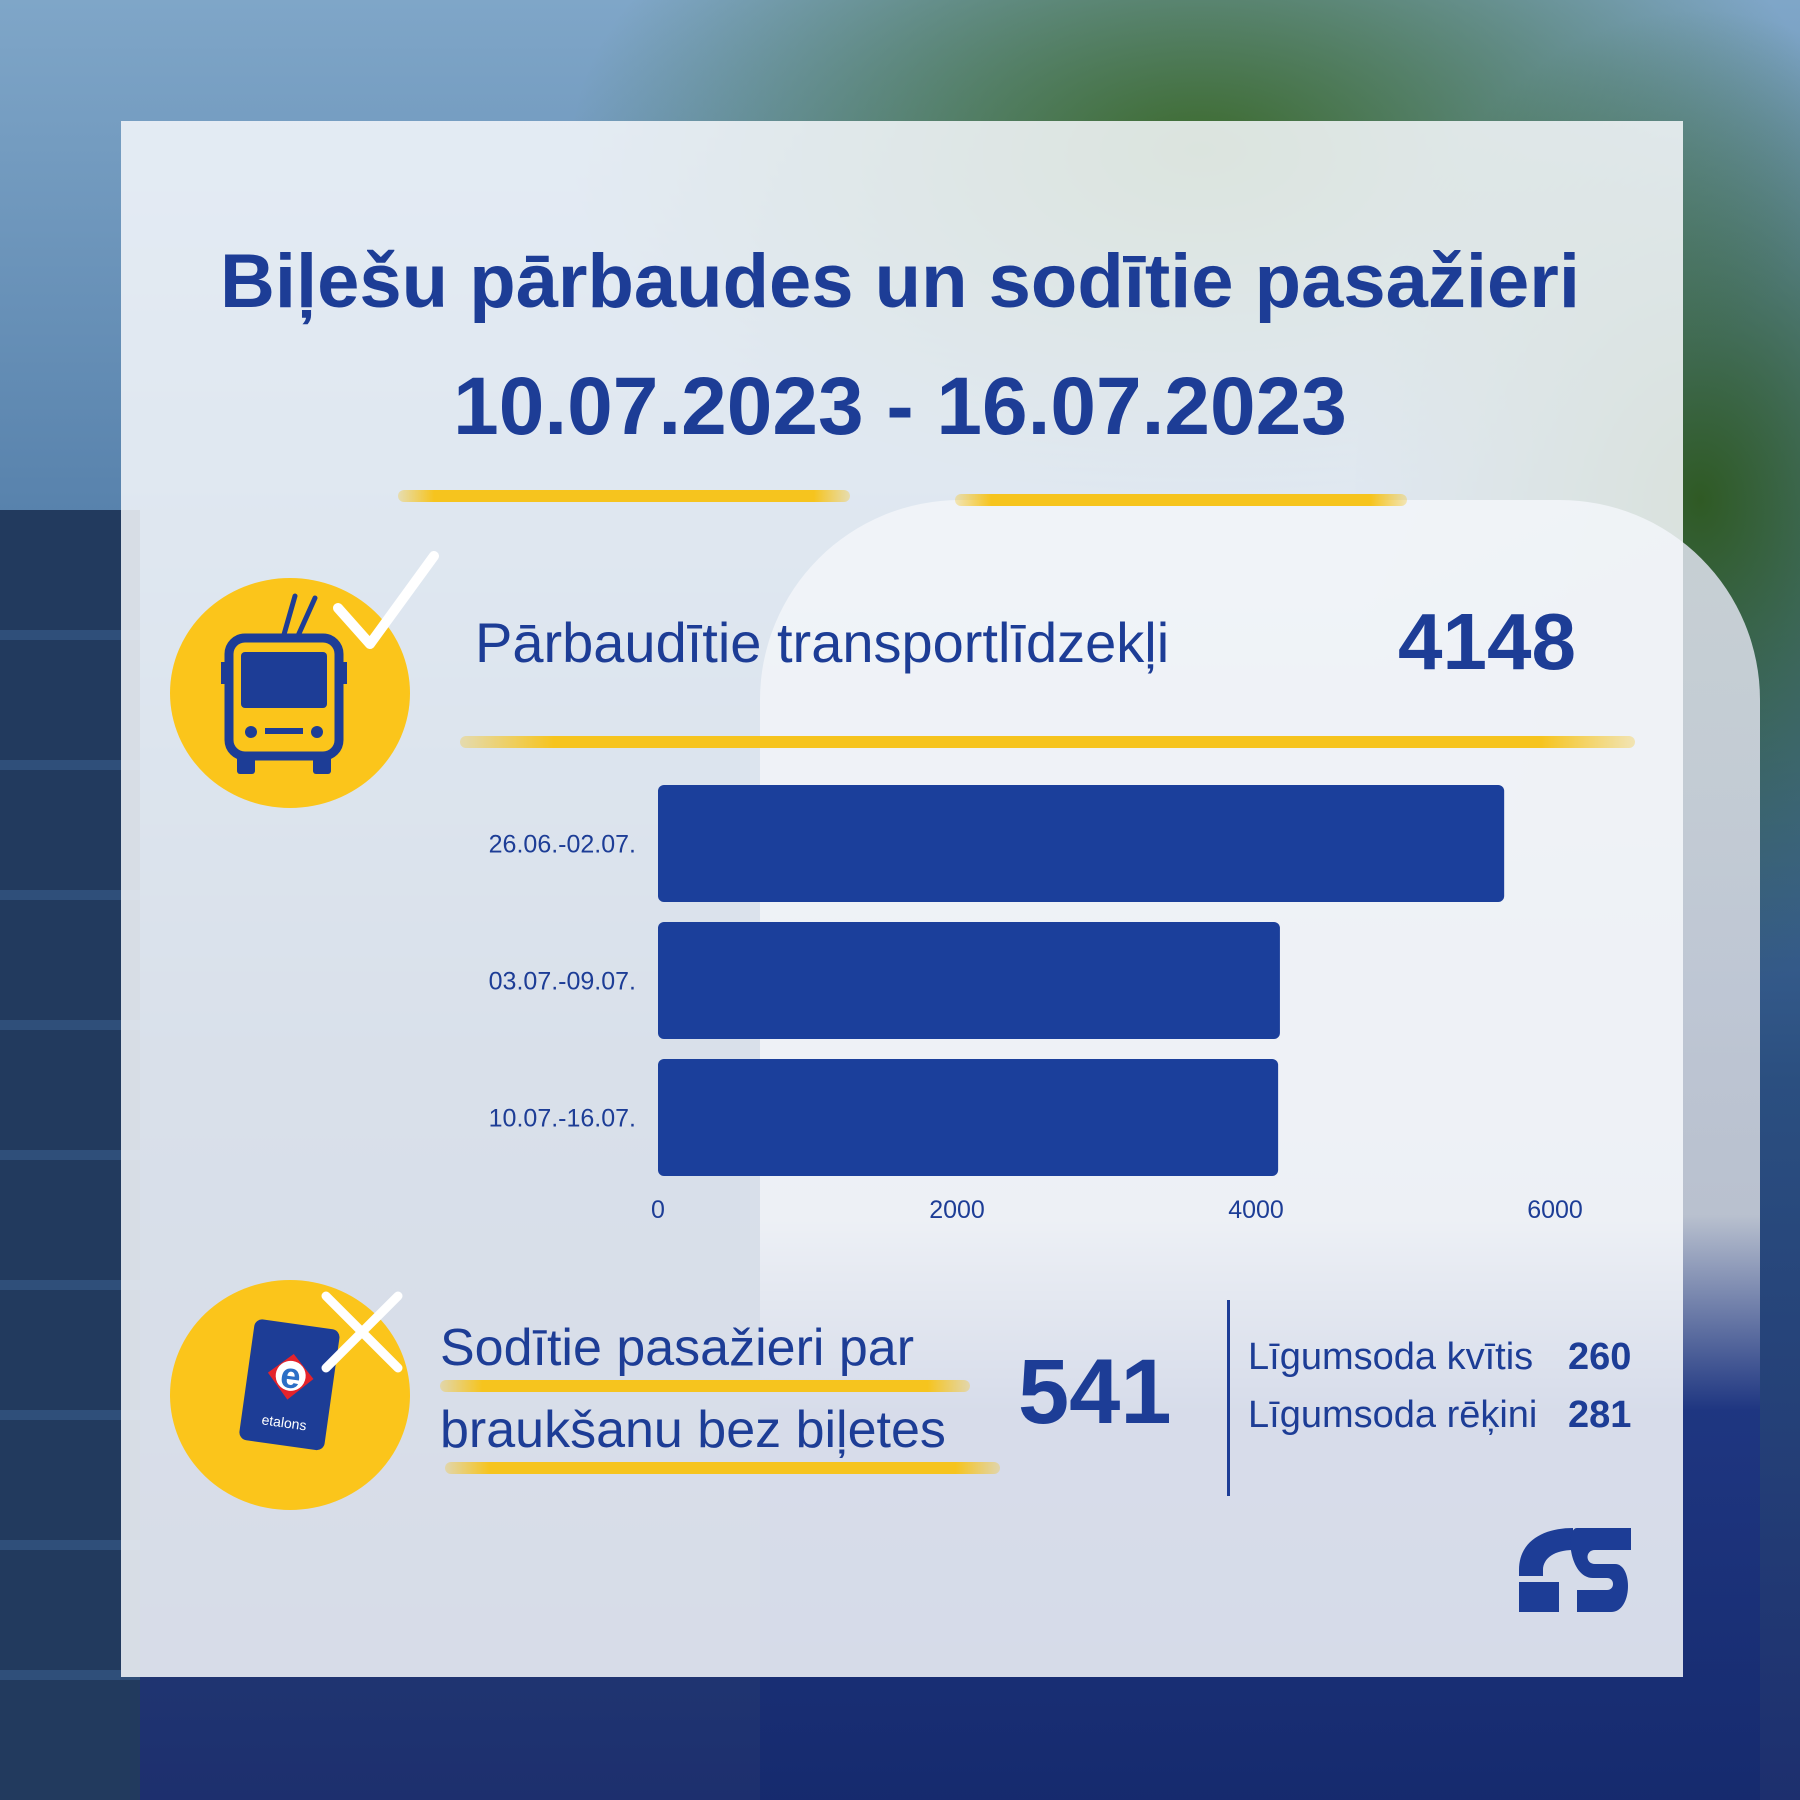 The height and width of the screenshot is (1800, 1800). Describe the element at coordinates (624, 496) in the screenshot. I see `underline-left` at that location.